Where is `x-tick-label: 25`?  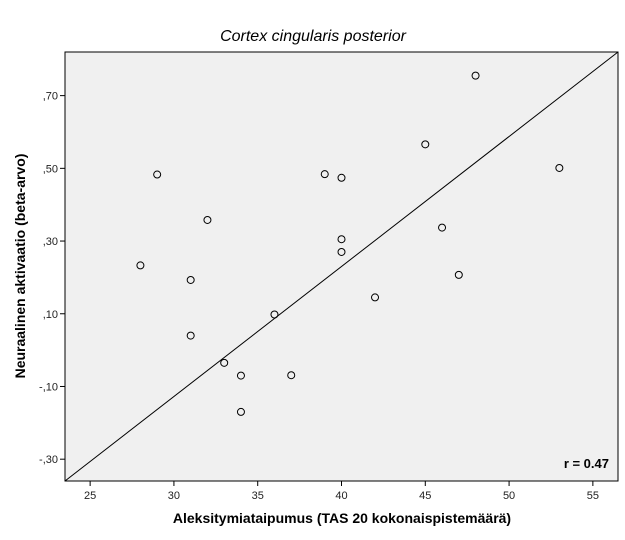 x-tick-label: 25 is located at coordinates (90, 496).